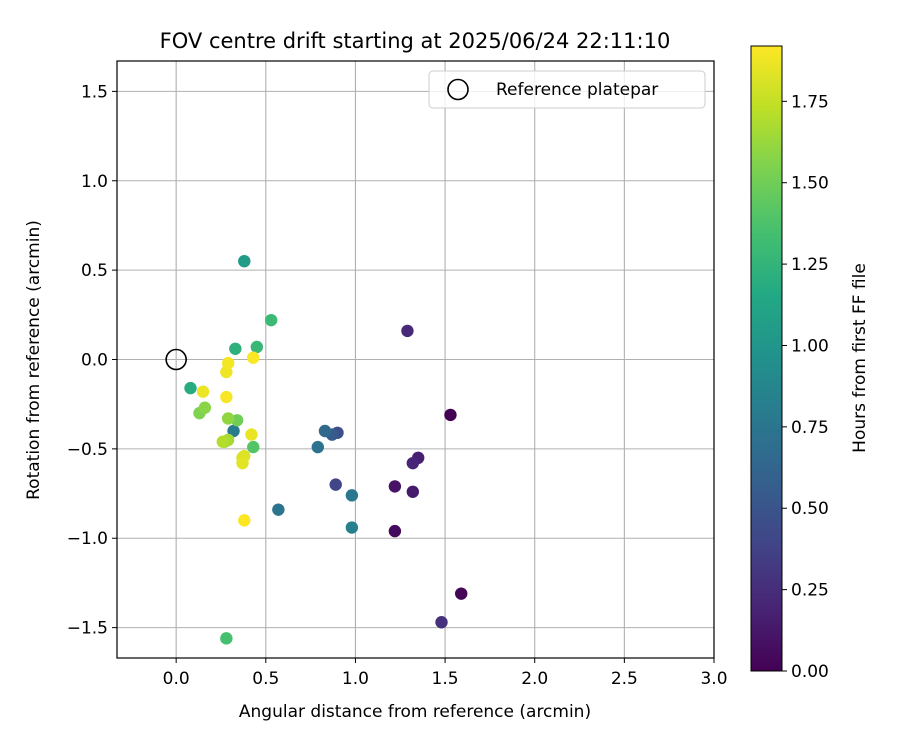 Image resolution: width=900 pixels, height=750 pixels. What do you see at coordinates (810, 672) in the screenshot?
I see `colorbar-tick-label: 0.00` at bounding box center [810, 672].